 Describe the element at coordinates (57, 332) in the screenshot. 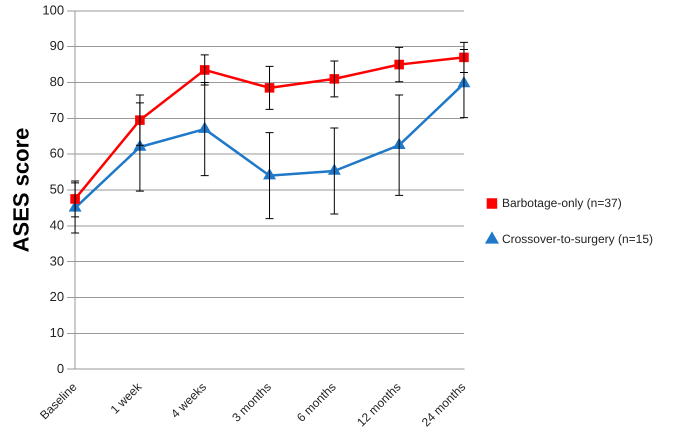

I see `y-tick-label: 10` at that location.